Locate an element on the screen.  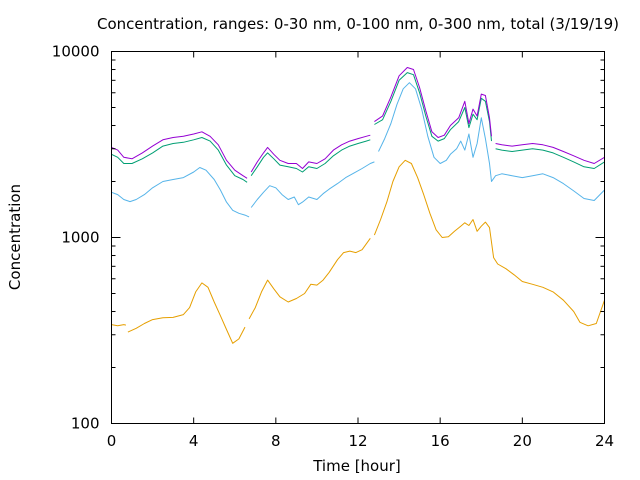
y-tick-label: 100 is located at coordinates (85, 424).